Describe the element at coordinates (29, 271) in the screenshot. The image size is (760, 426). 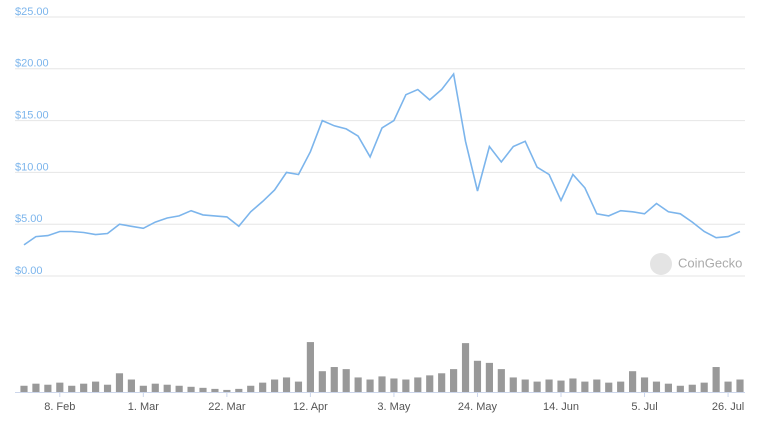
I see `y-tick-label: $0.00` at that location.